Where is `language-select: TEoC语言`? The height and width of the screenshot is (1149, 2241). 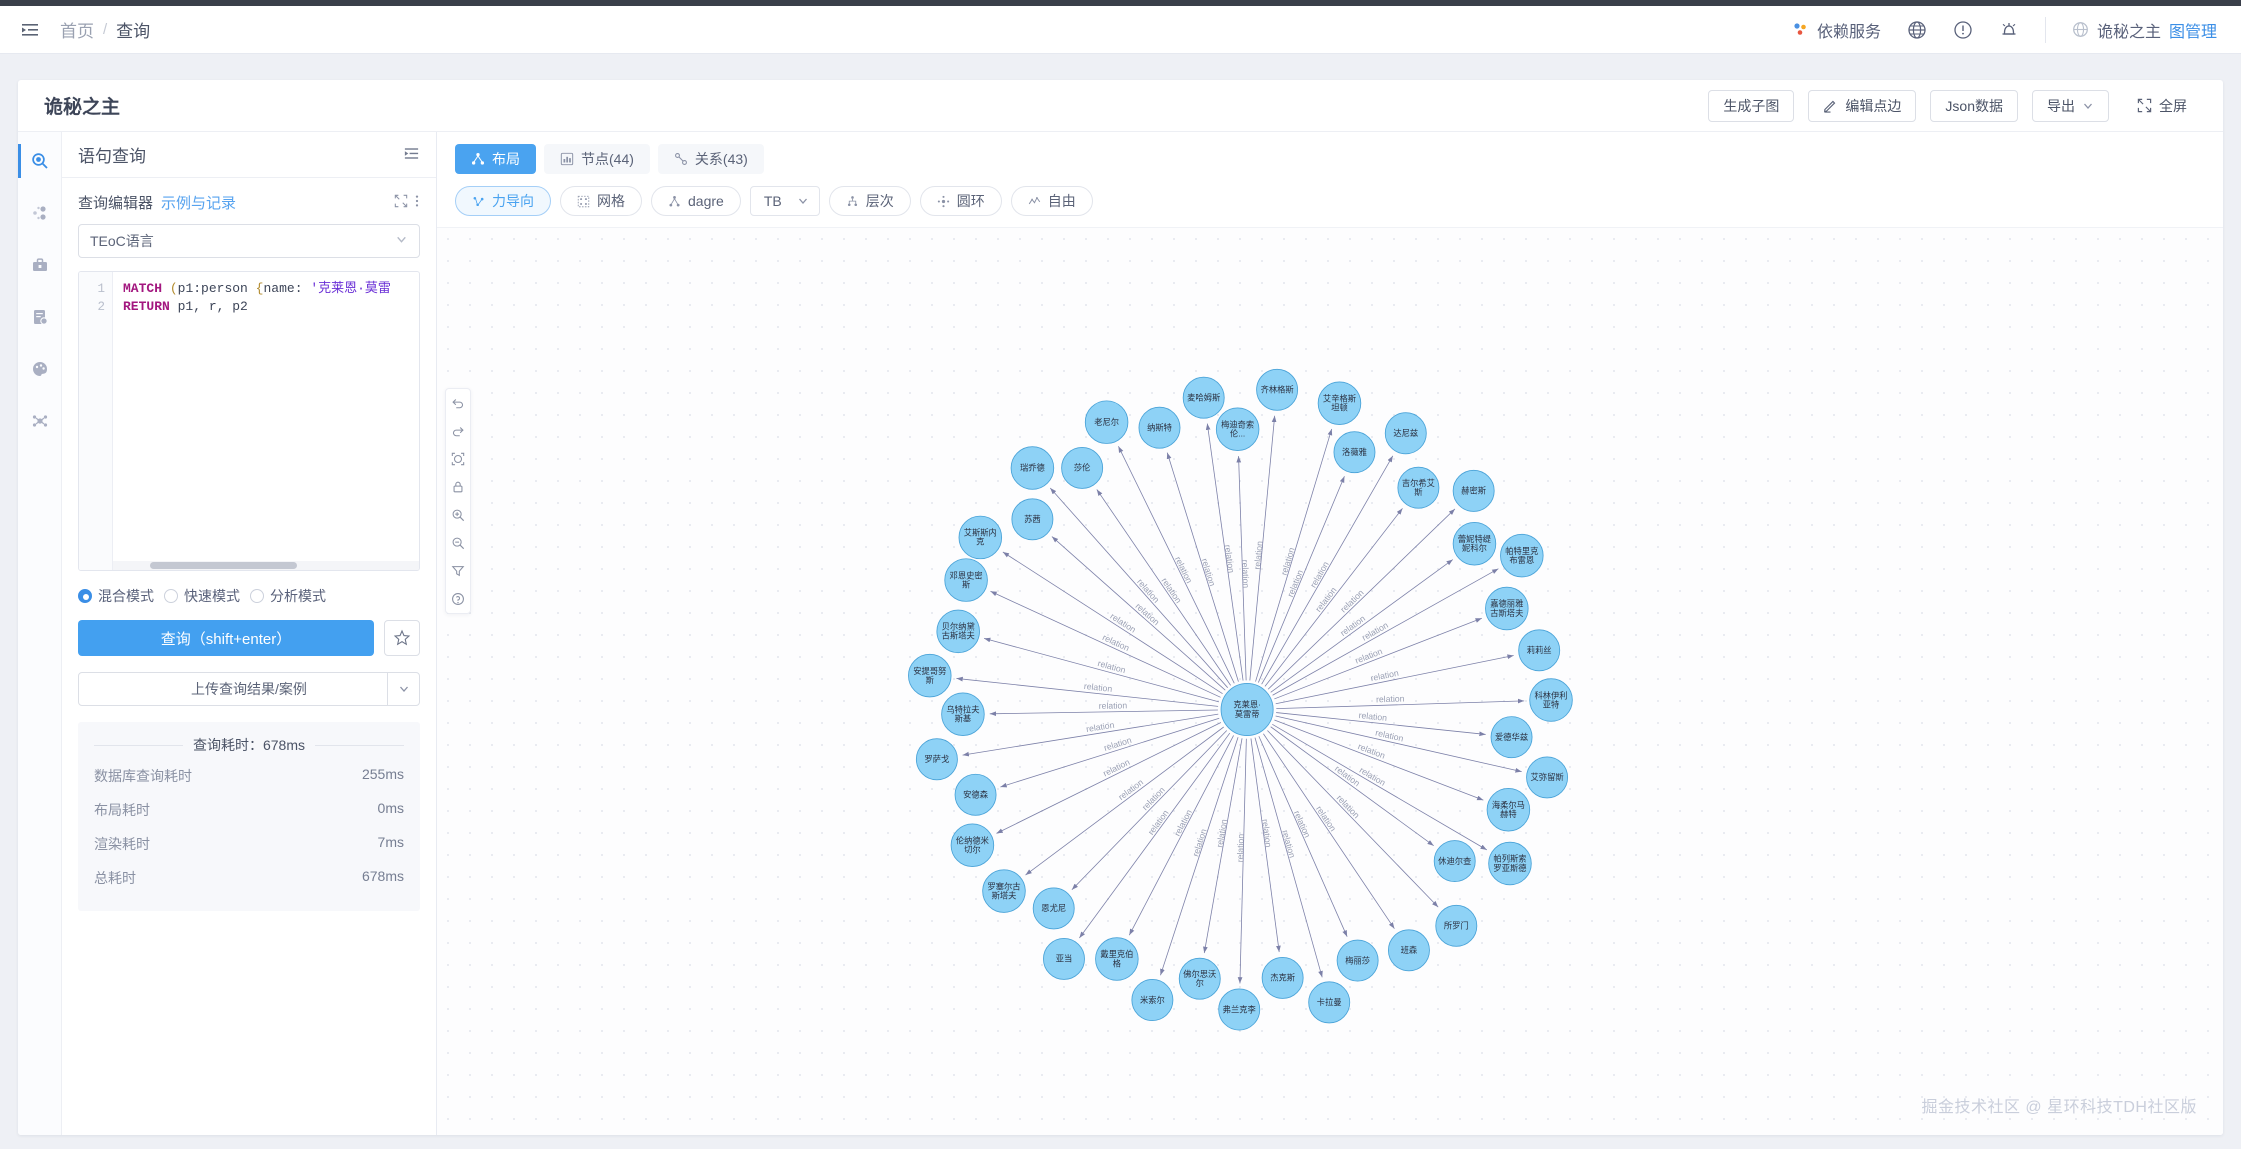
language-select: TEoC语言 is located at coordinates (249, 241).